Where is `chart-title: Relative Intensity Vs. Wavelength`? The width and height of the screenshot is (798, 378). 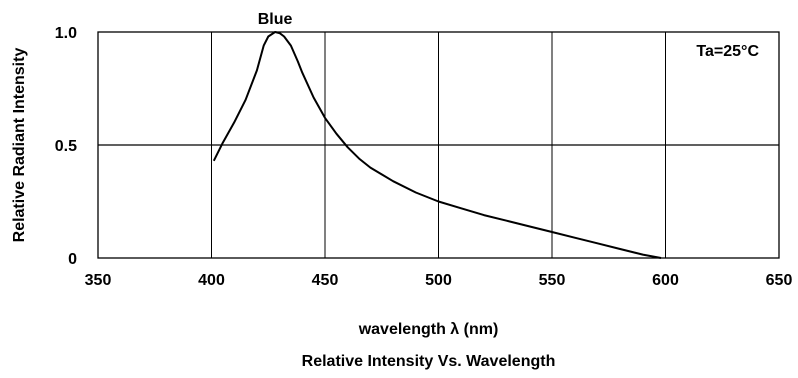 chart-title: Relative Intensity Vs. Wavelength is located at coordinates (429, 361).